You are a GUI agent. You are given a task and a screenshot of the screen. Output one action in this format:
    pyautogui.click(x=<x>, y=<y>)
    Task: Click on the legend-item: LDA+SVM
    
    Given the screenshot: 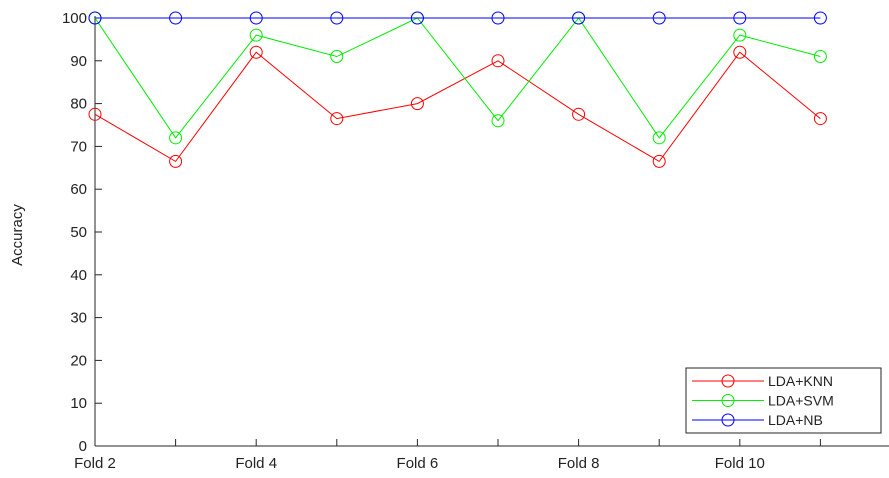 What is the action you would take?
    pyautogui.click(x=763, y=401)
    